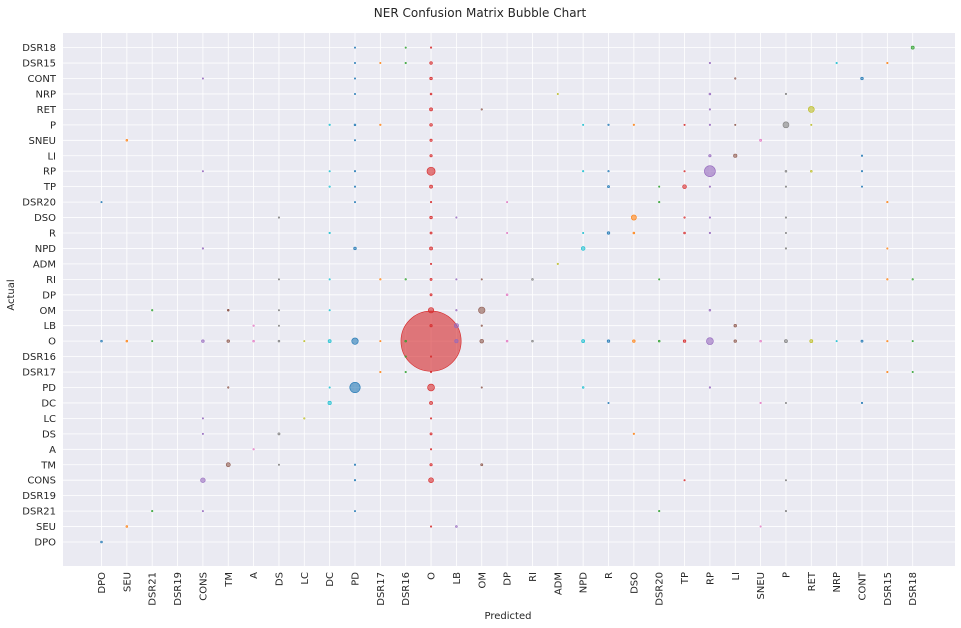 The width and height of the screenshot is (961, 628). Describe the element at coordinates (329, 279) in the screenshot. I see `bubble-ri-dc` at that location.